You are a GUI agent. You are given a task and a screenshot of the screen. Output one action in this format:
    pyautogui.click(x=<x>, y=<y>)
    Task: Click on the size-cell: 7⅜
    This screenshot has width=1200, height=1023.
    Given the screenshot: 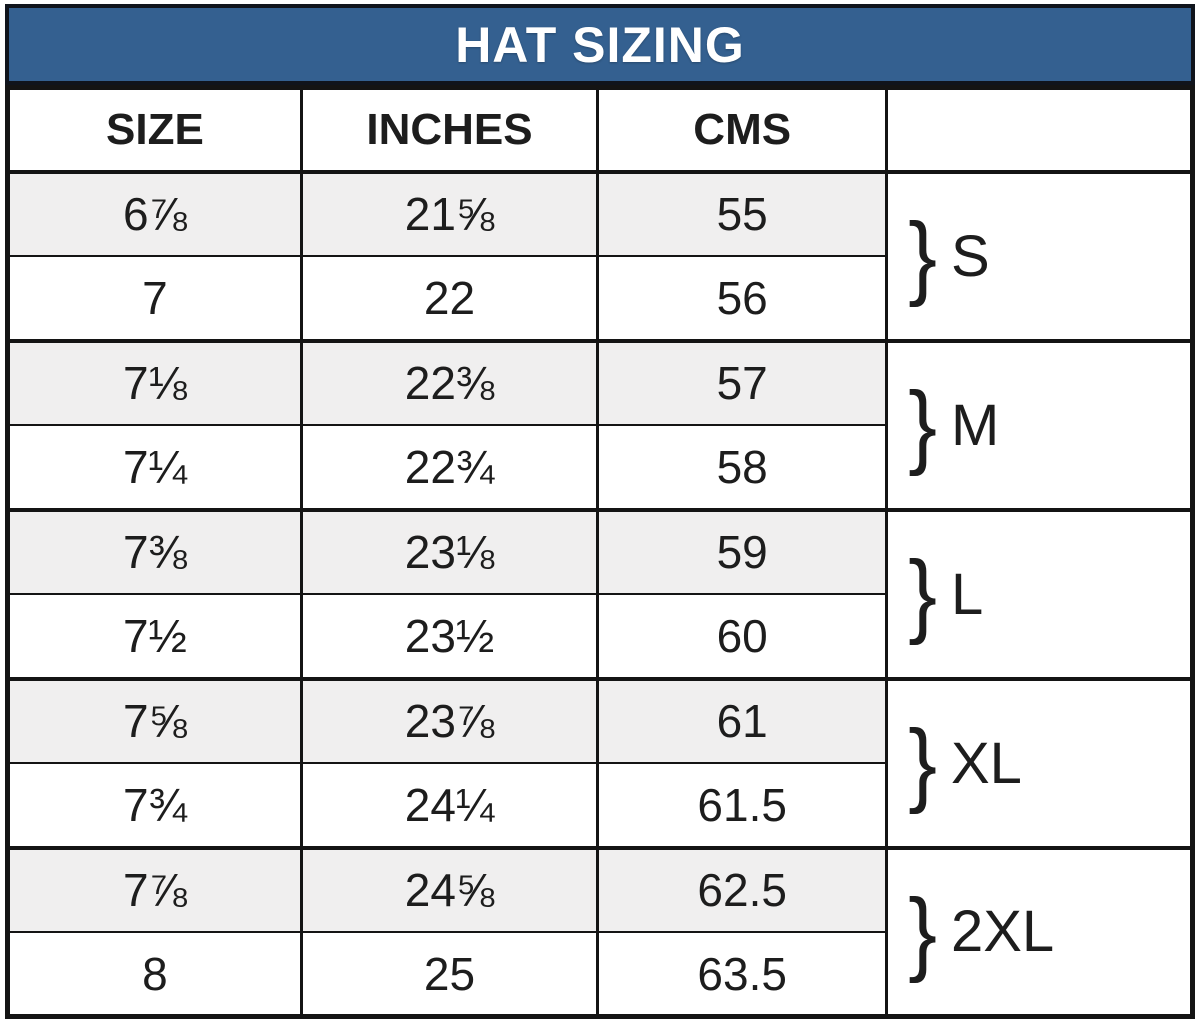 What is the action you would take?
    pyautogui.click(x=154, y=551)
    